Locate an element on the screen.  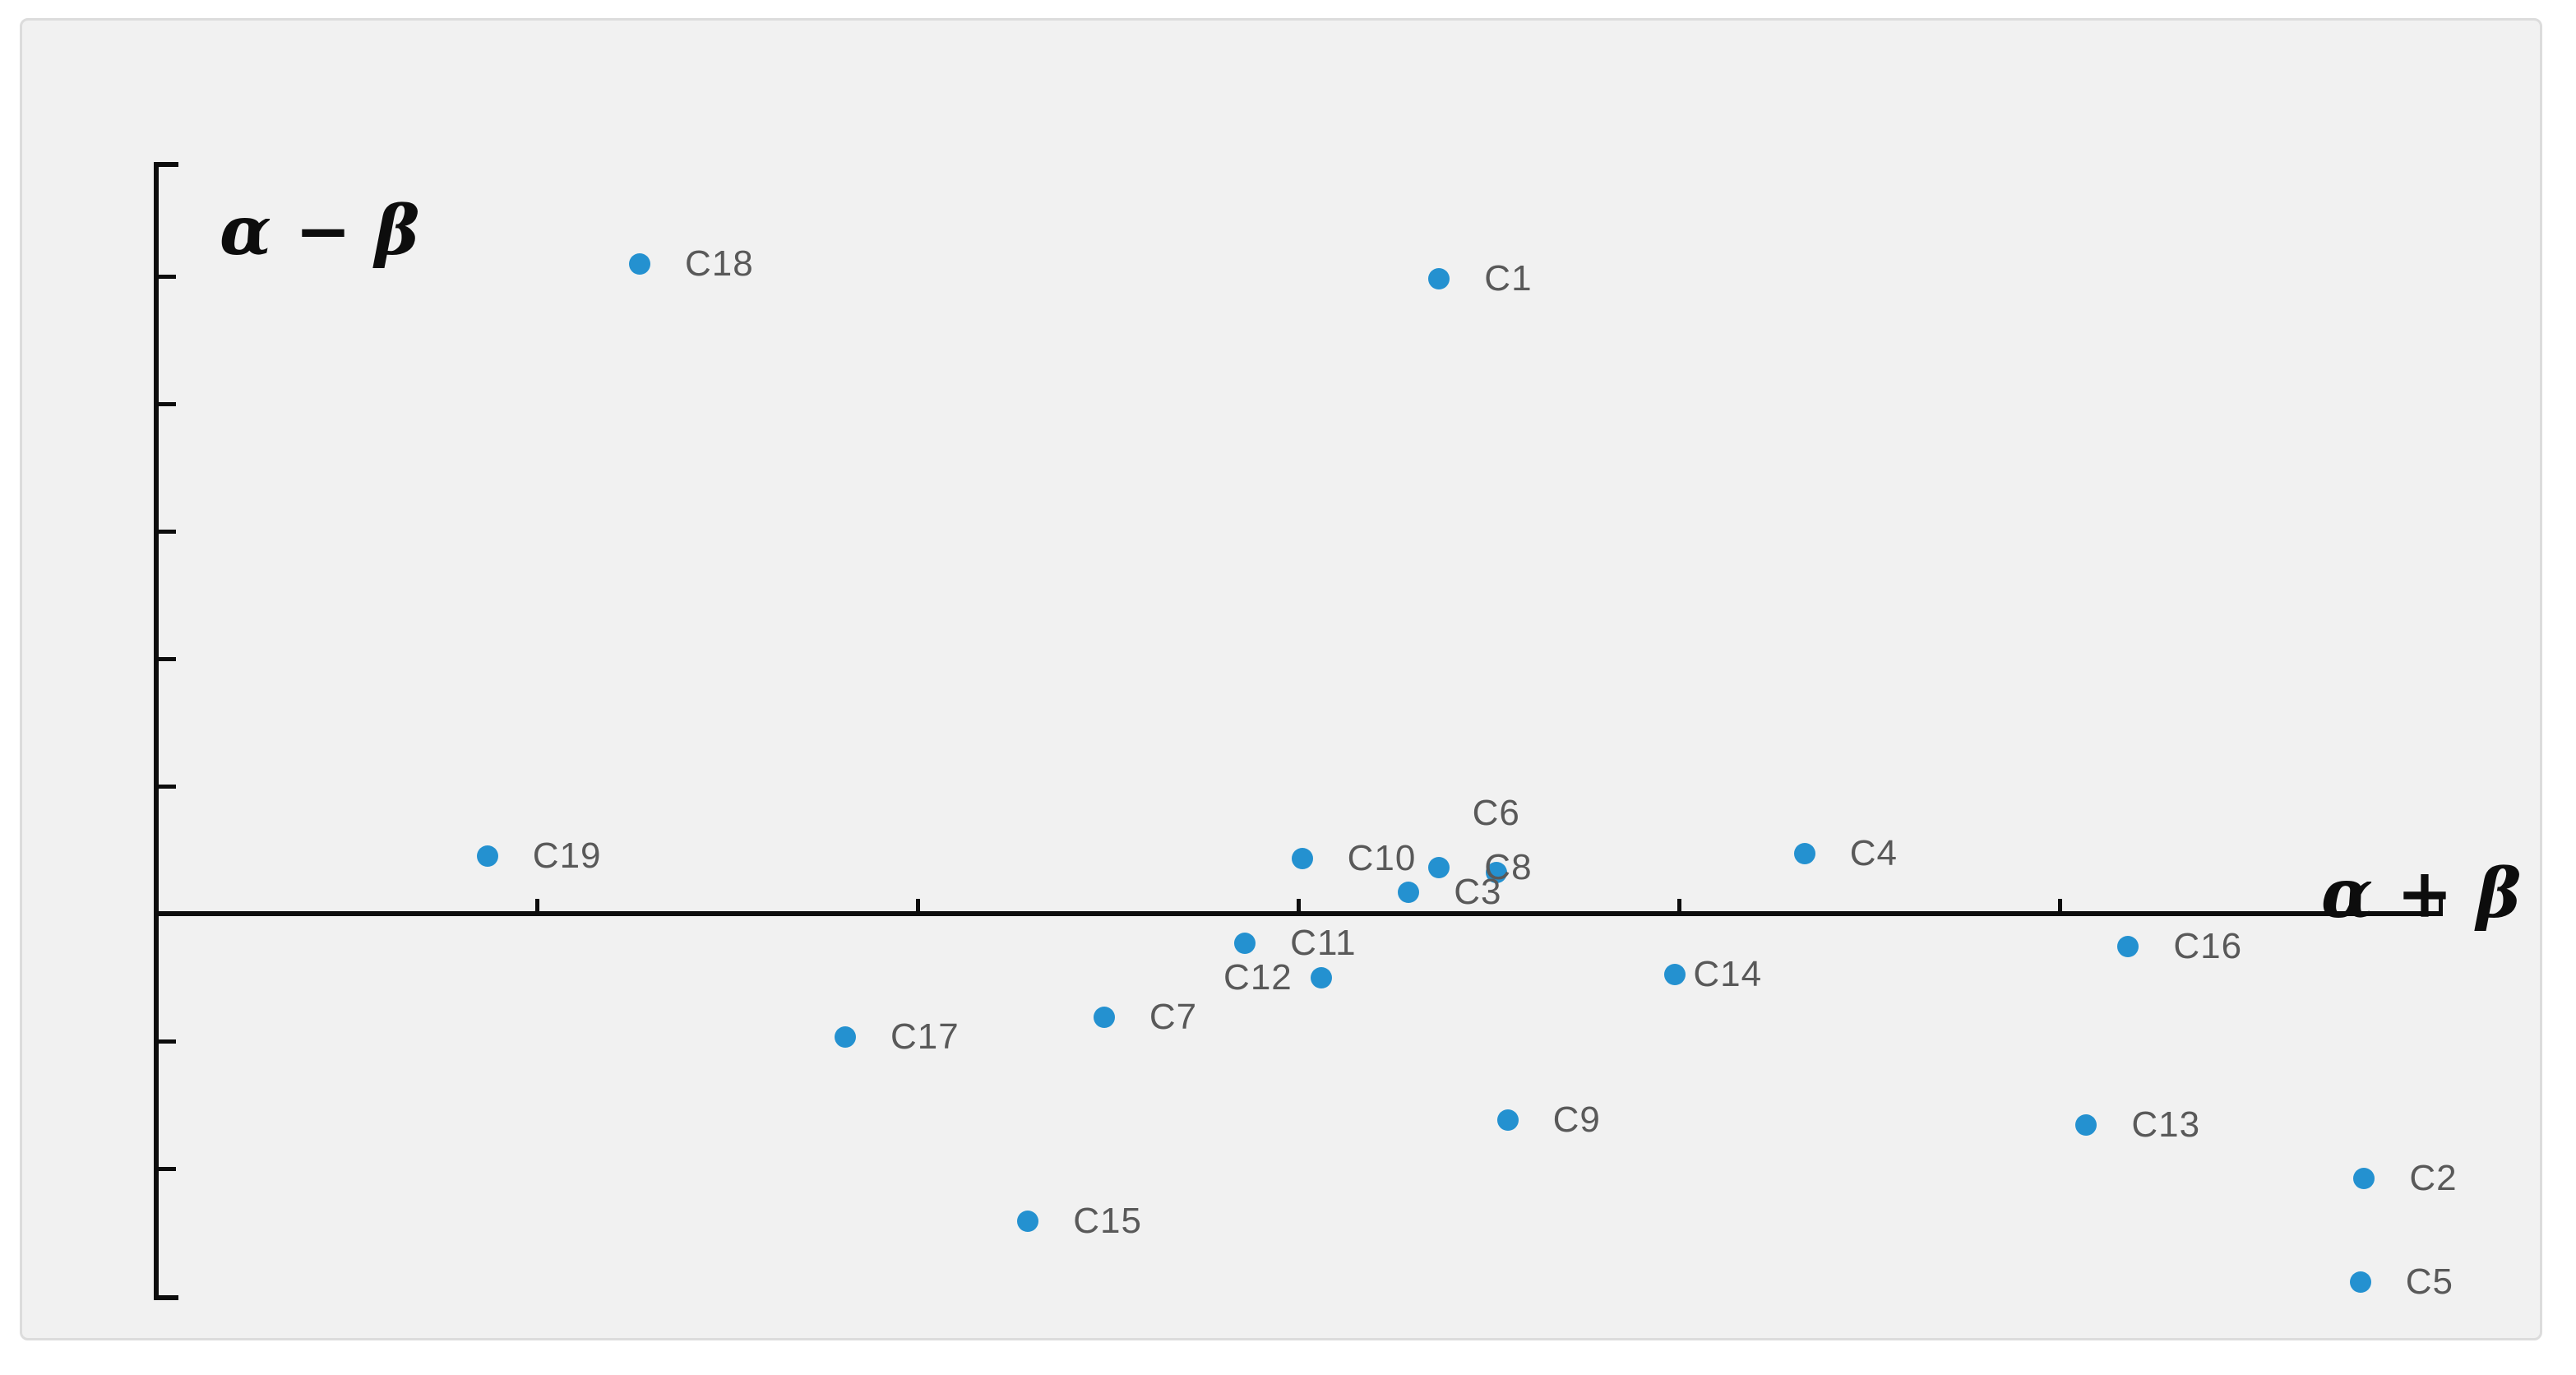
data-point-label: C7 is located at coordinates (1173, 1016).